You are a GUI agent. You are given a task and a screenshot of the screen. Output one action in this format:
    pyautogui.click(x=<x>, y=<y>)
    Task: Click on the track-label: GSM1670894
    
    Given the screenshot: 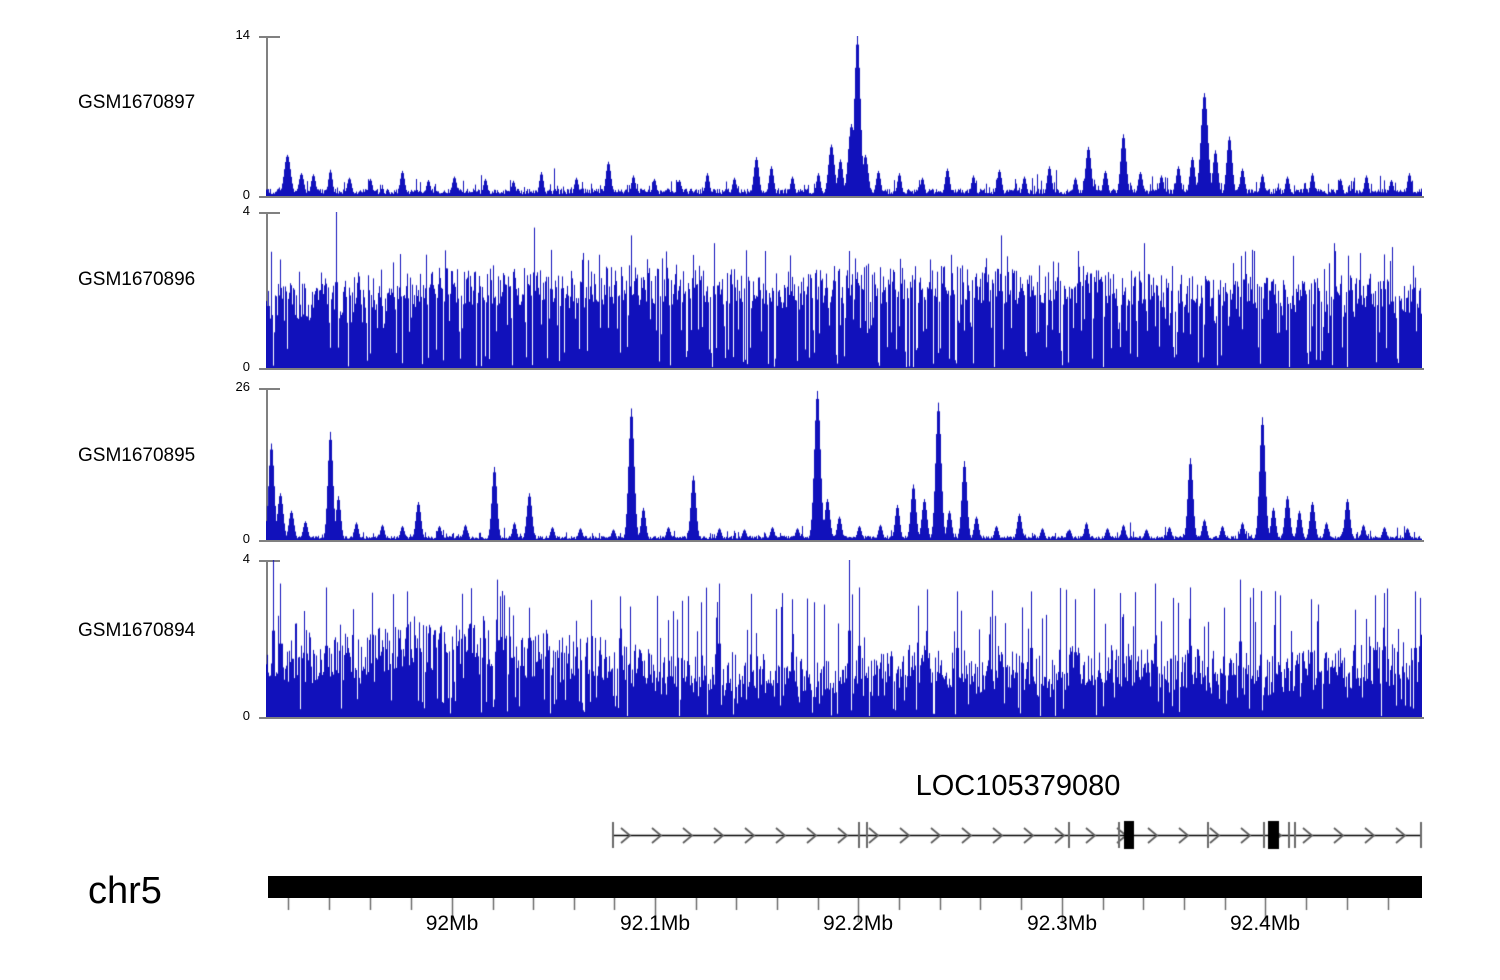 What is the action you would take?
    pyautogui.click(x=137, y=630)
    